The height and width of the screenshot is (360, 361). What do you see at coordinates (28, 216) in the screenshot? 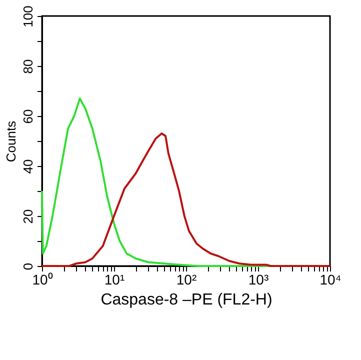
I see `y-tick-label: 20` at bounding box center [28, 216].